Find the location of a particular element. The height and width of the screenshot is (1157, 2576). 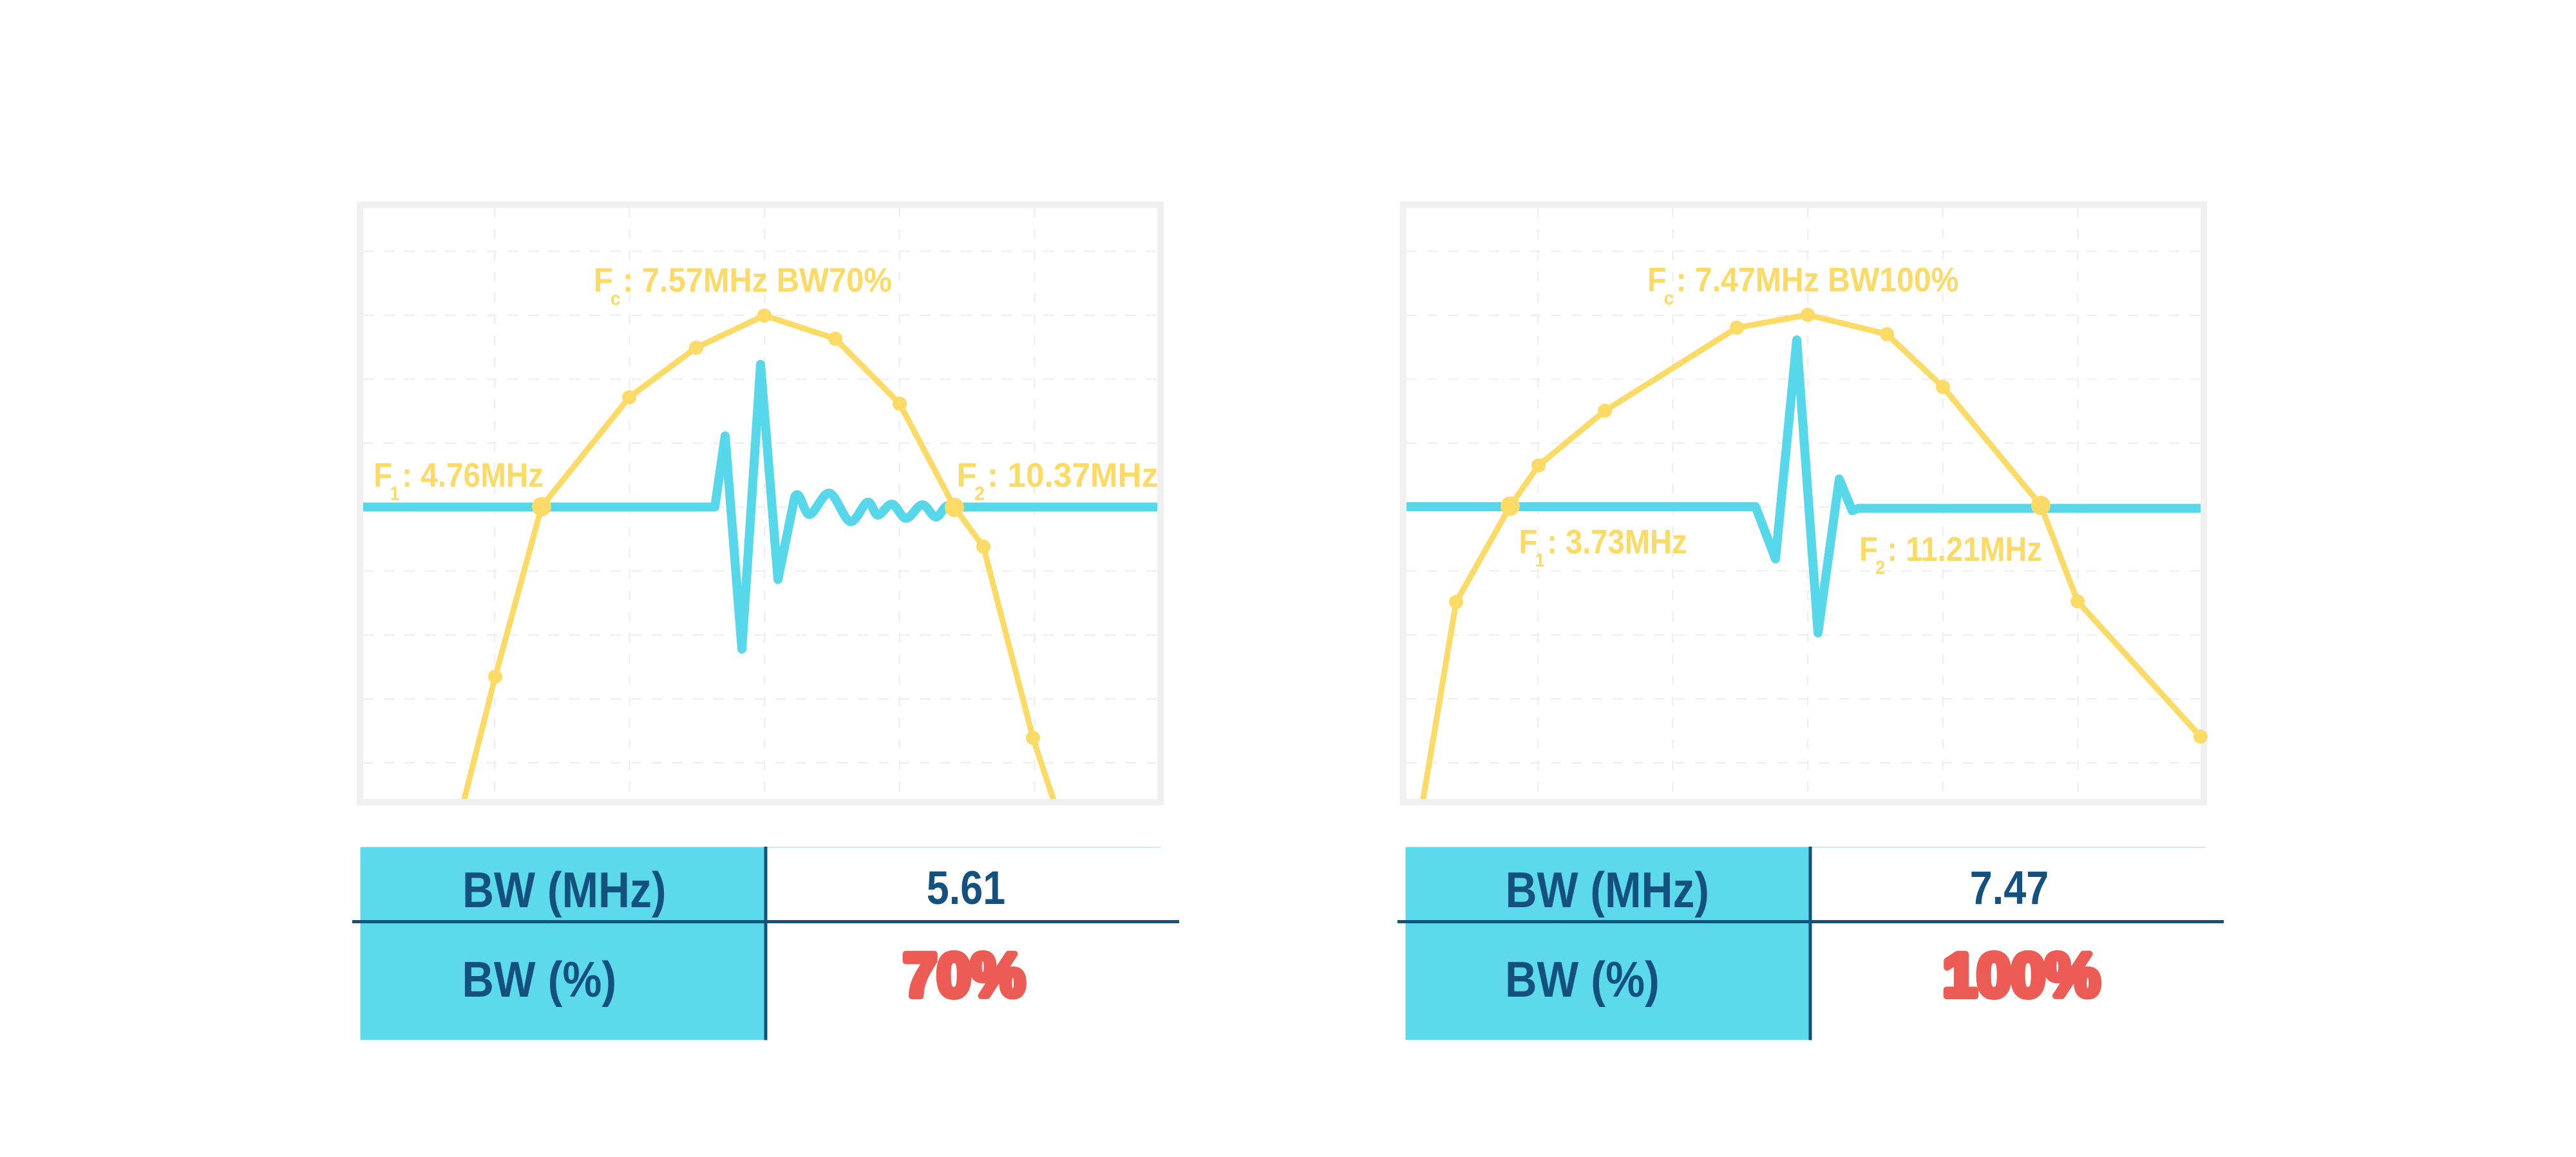

svg-text: 7.47 is located at coordinates (2010, 888).